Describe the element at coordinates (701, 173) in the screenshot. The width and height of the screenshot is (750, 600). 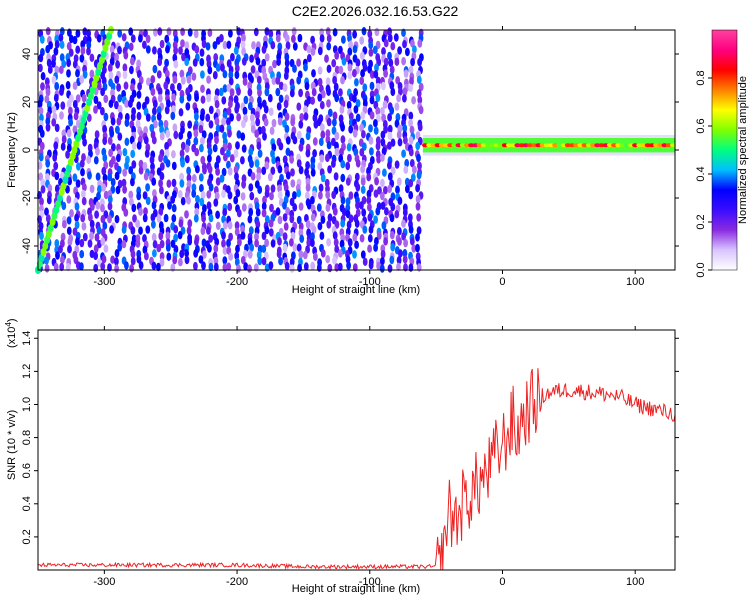
I see `colorbar-tick-label: 0.4` at that location.